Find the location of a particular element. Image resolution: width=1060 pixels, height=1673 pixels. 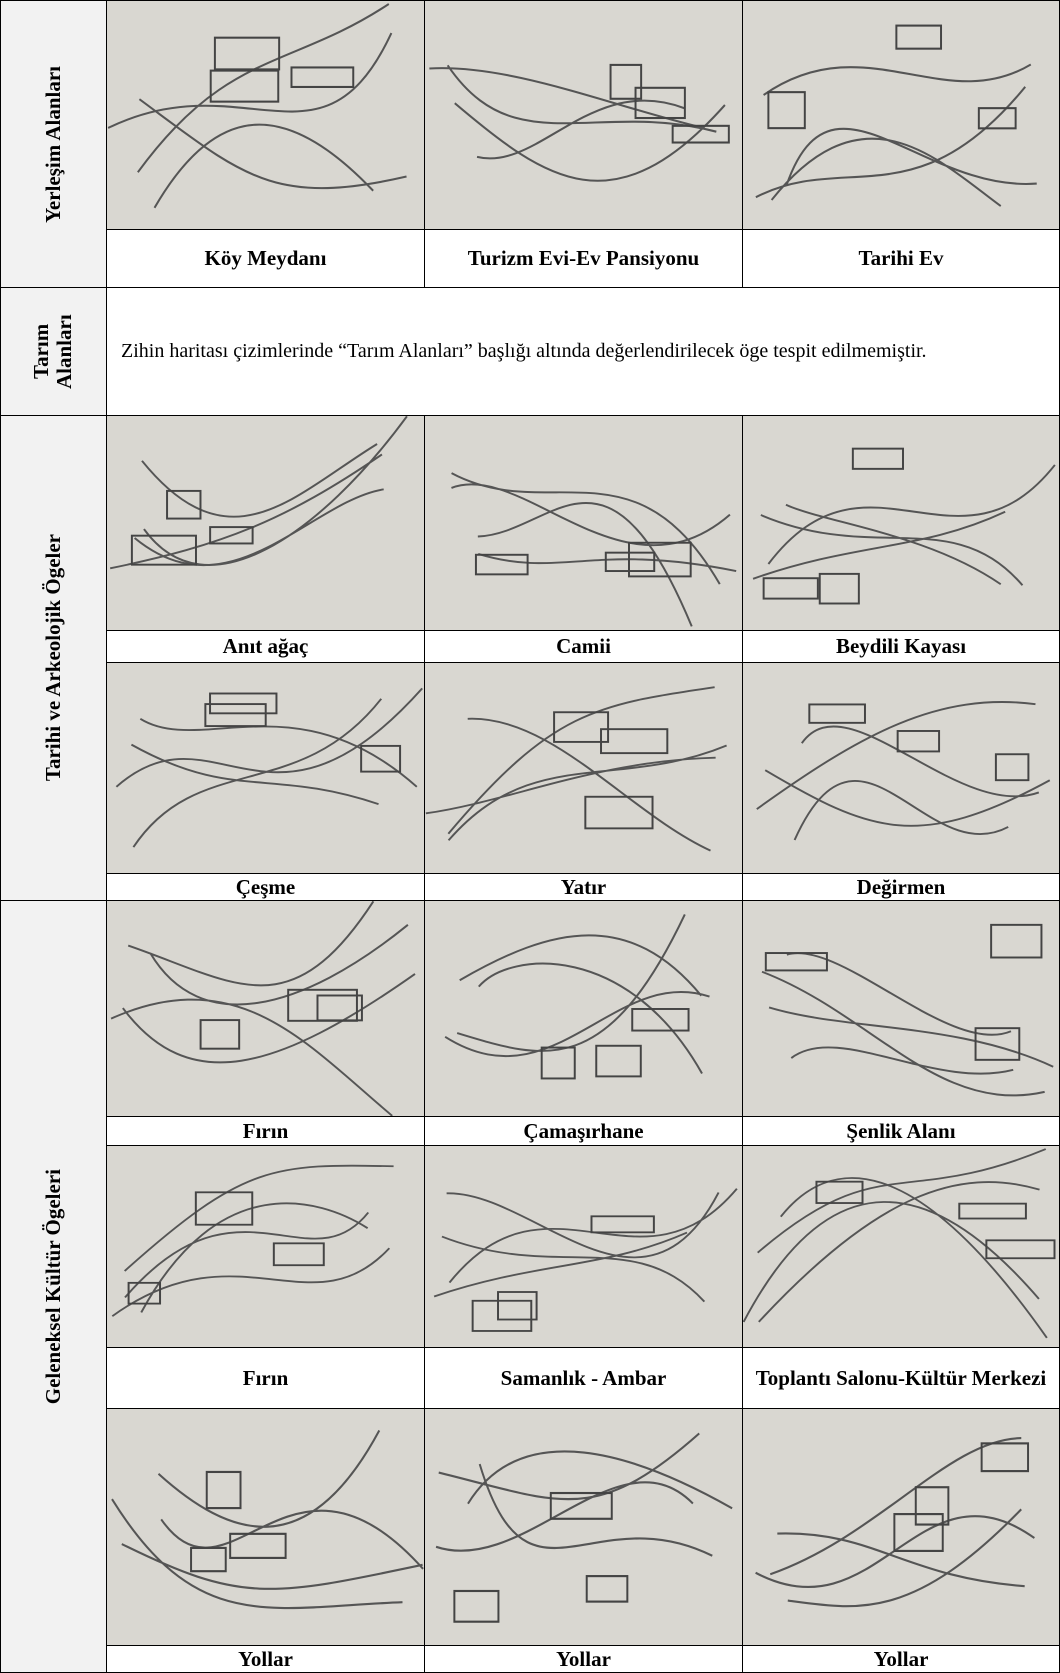

caption: Samanlık - Ambar is located at coordinates (584, 1378).